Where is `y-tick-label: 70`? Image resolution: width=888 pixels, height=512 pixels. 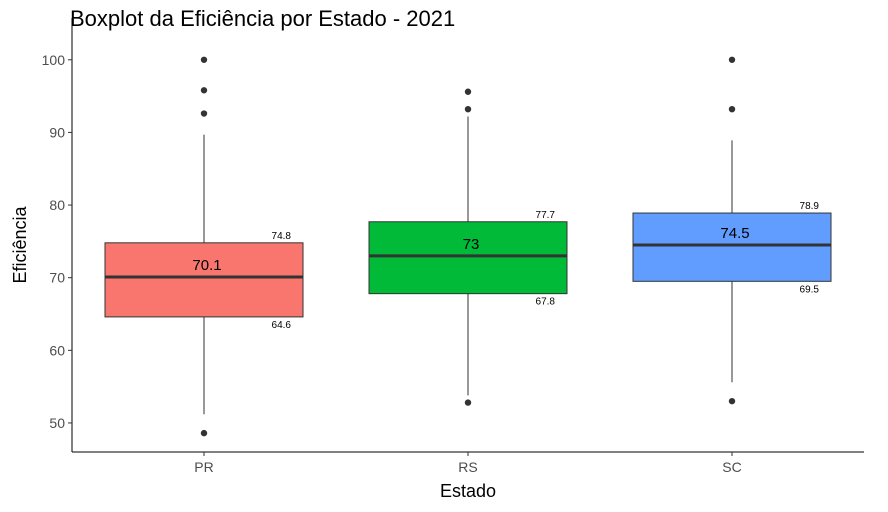
y-tick-label: 70 is located at coordinates (57, 278).